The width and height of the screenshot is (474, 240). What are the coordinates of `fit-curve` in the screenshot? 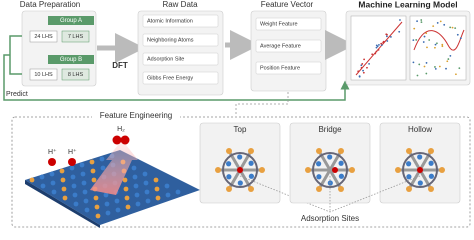 It's located at (439, 40).